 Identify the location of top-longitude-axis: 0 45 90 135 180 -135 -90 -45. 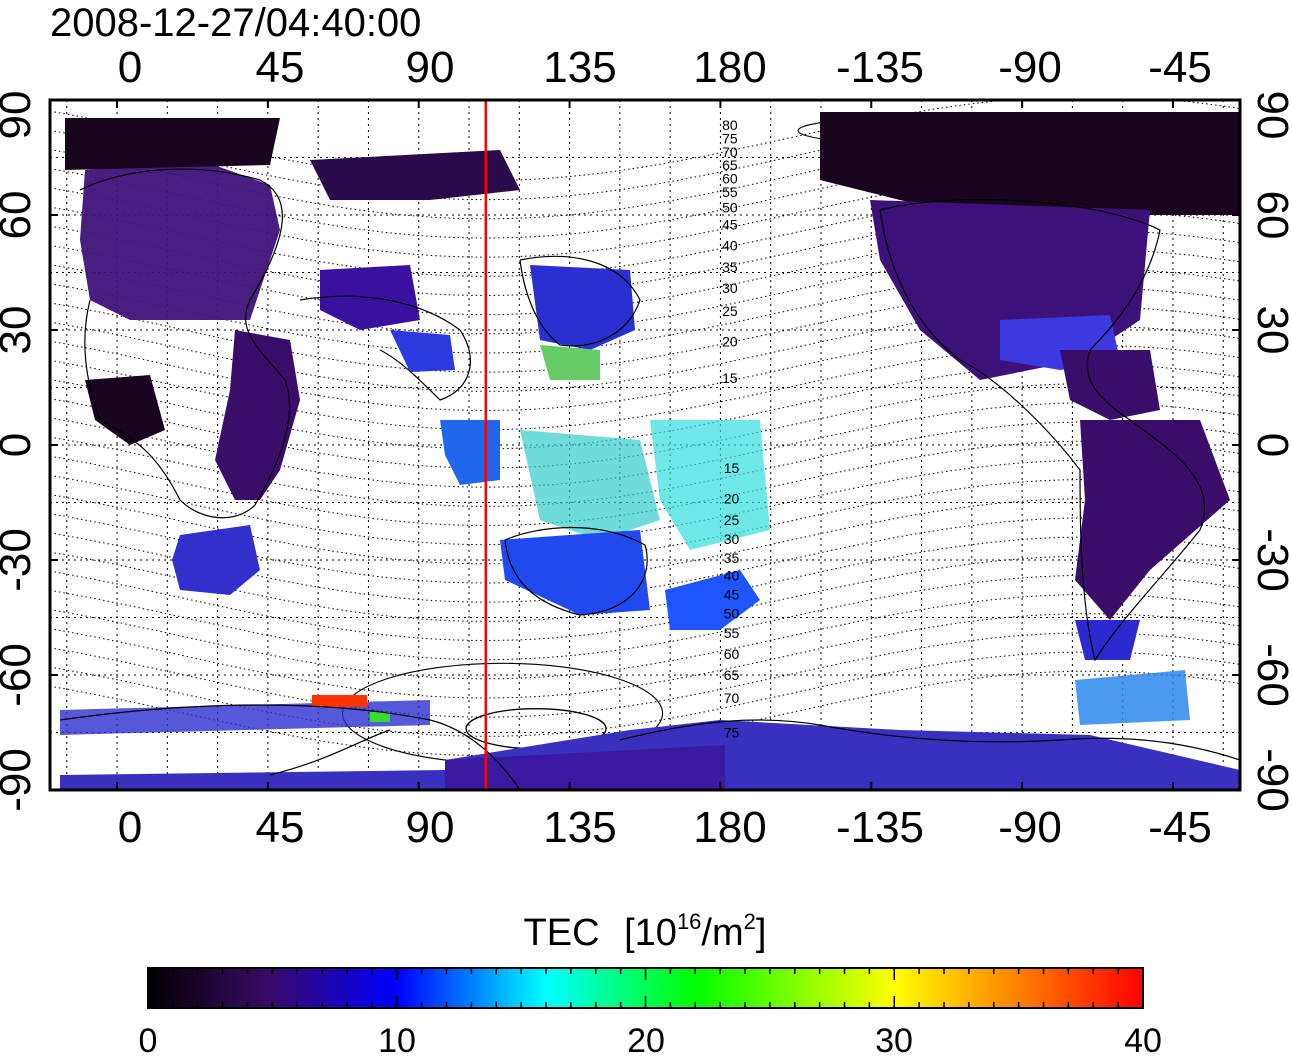
(665, 67).